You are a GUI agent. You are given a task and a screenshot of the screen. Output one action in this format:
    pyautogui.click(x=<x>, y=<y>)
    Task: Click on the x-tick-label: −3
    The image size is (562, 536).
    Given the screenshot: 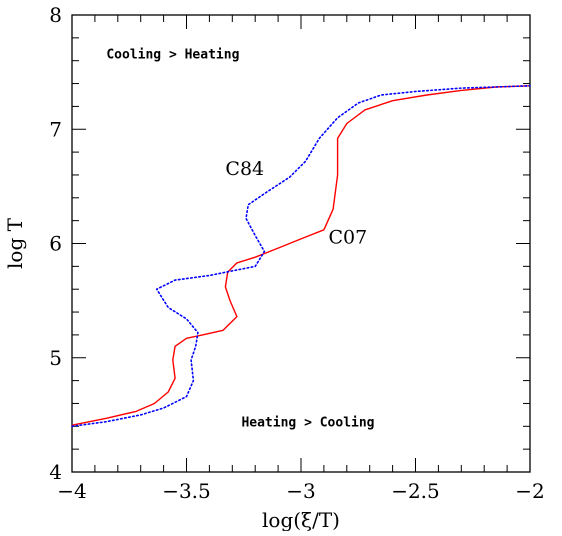 What is the action you would take?
    pyautogui.click(x=300, y=491)
    